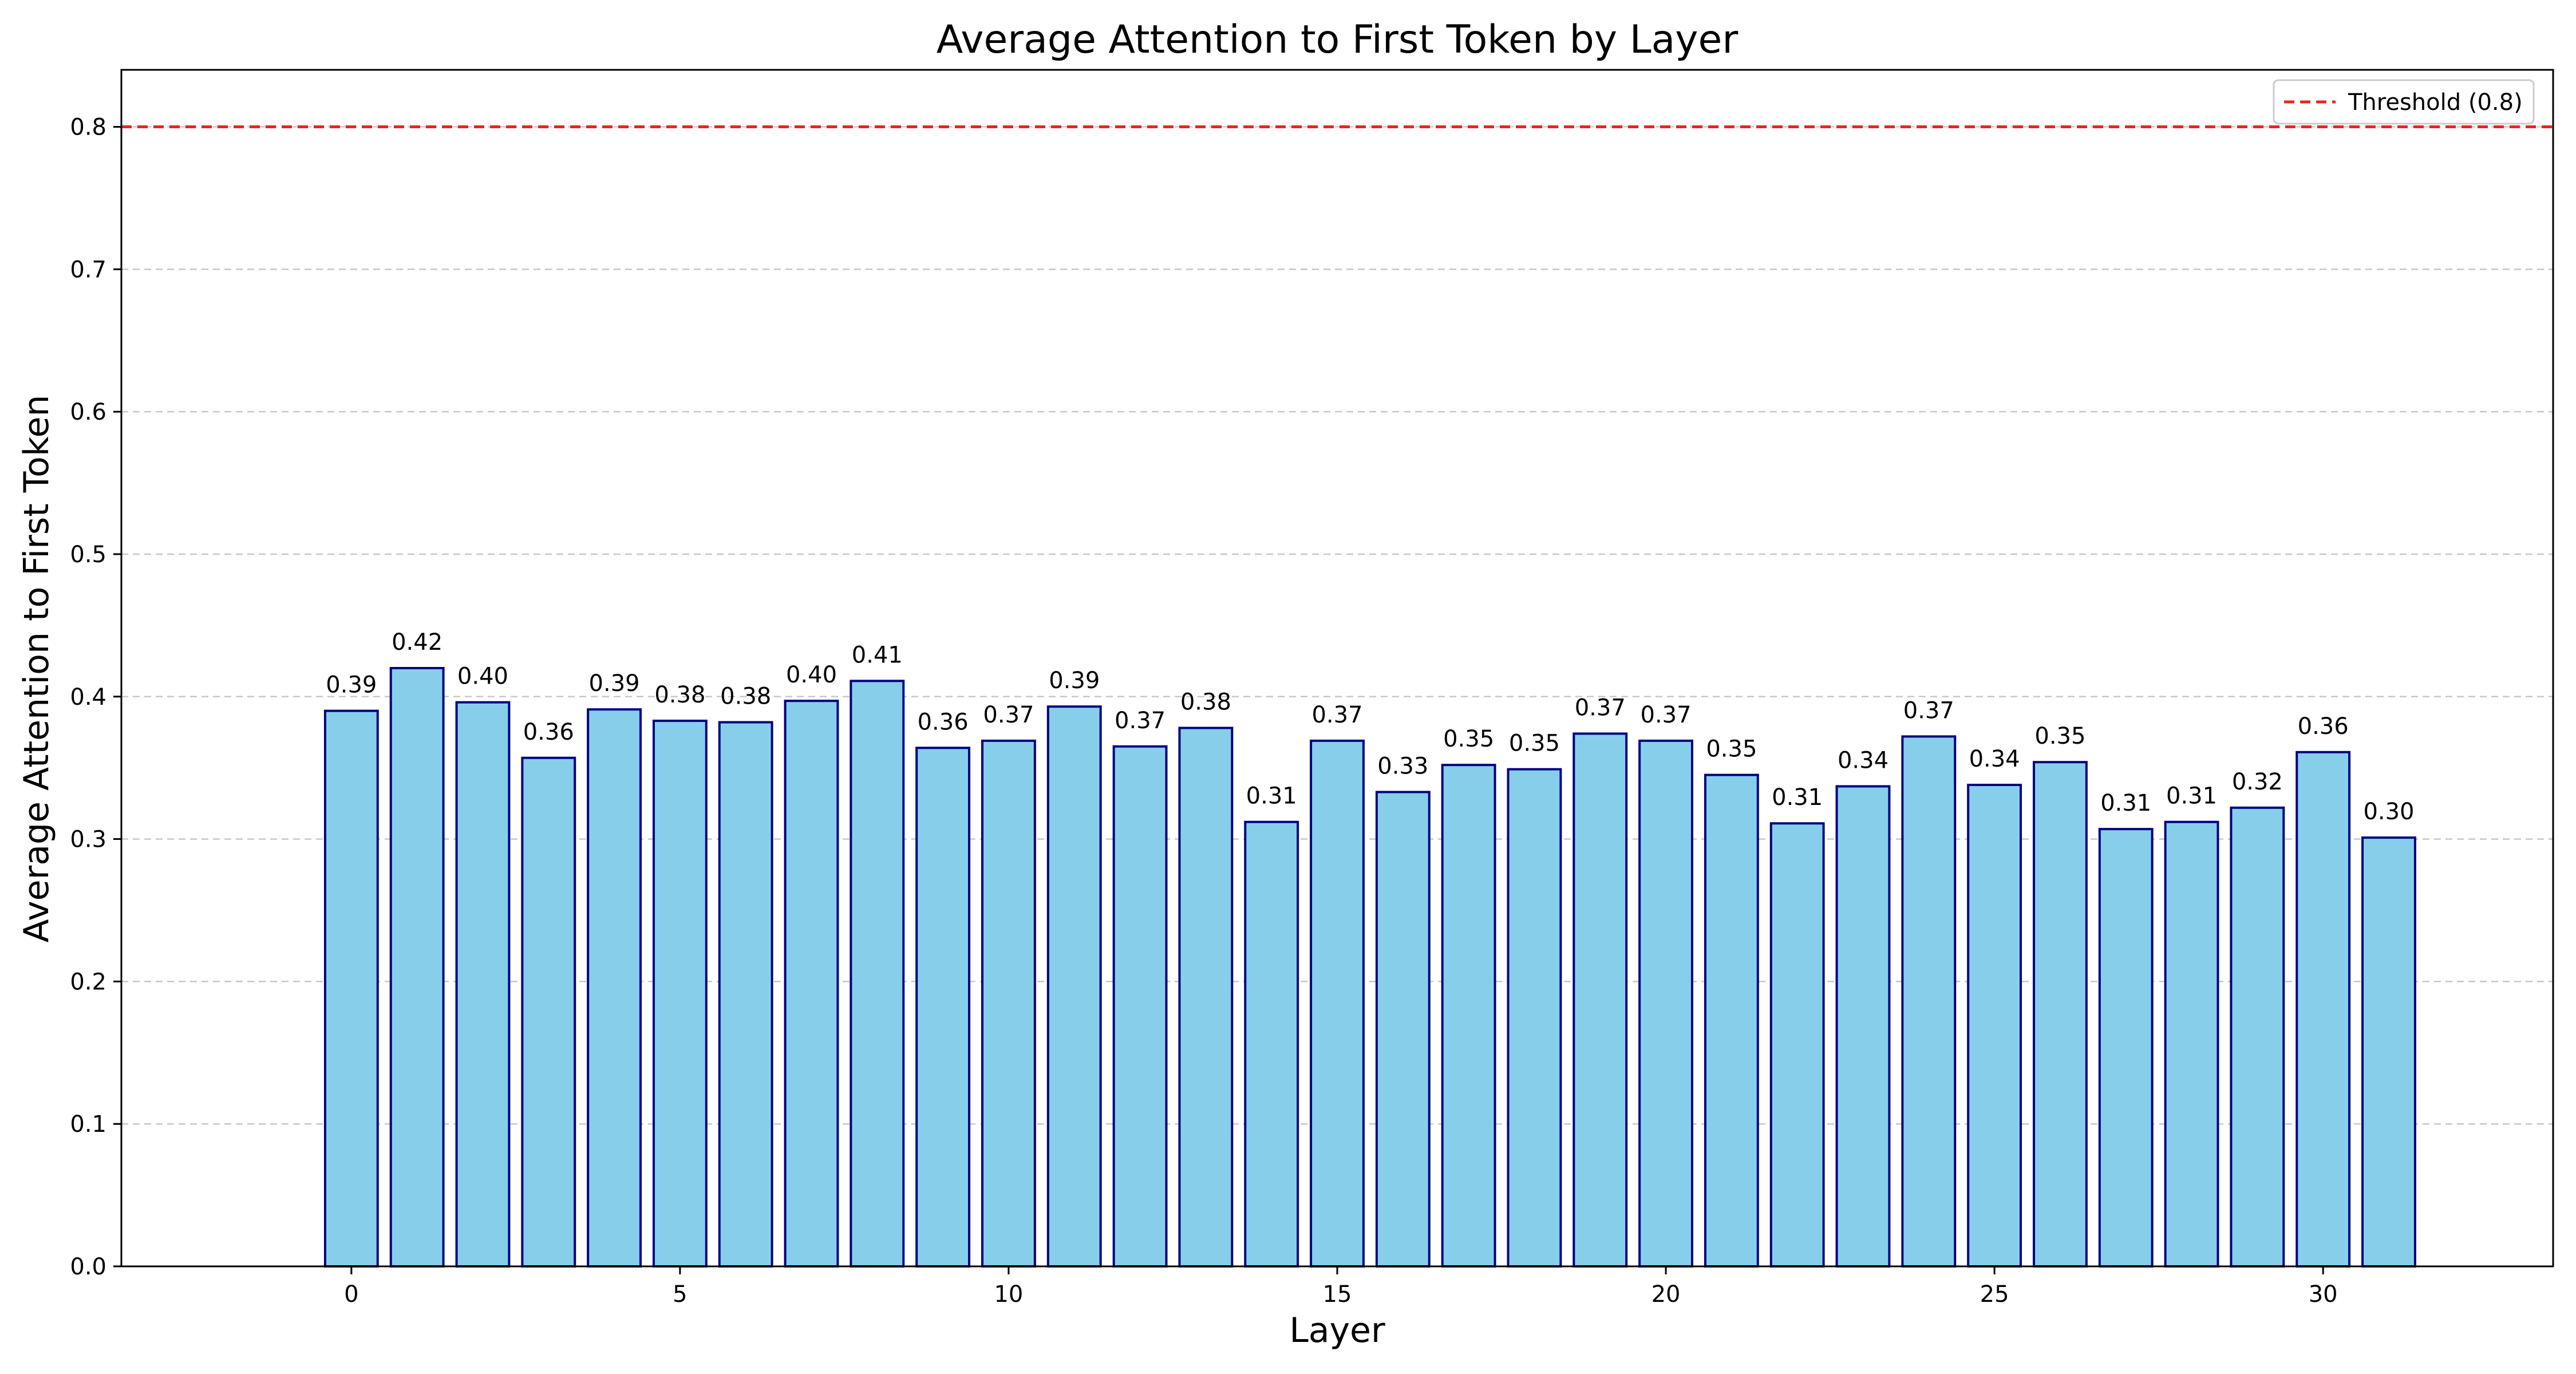 This screenshot has width=2576, height=1374. I want to click on y-tick-label: 0.3, so click(88, 840).